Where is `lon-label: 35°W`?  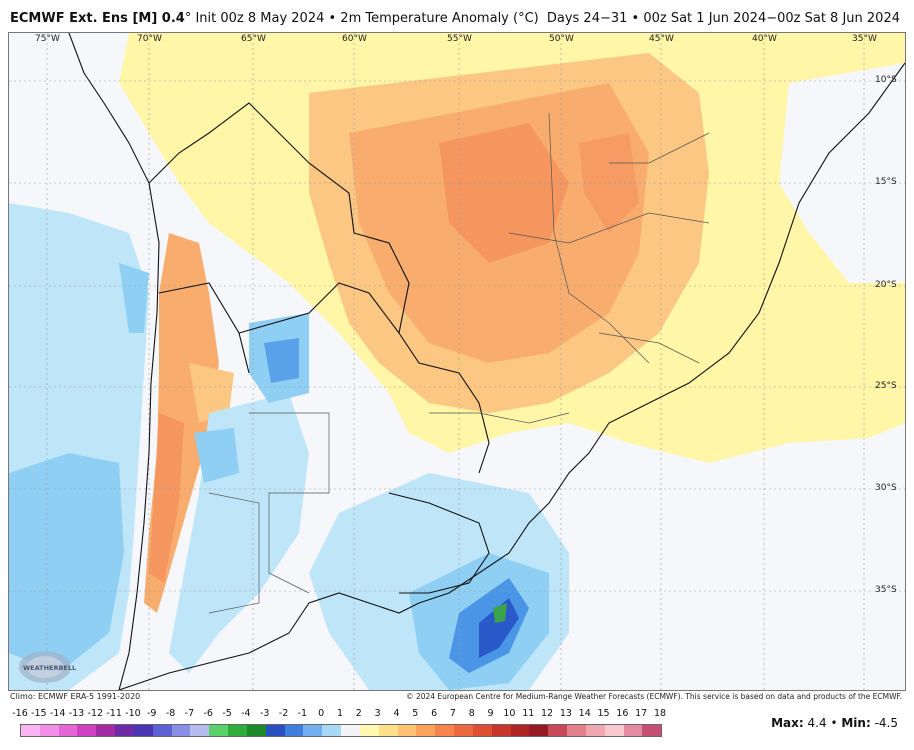 lon-label: 35°W is located at coordinates (864, 39).